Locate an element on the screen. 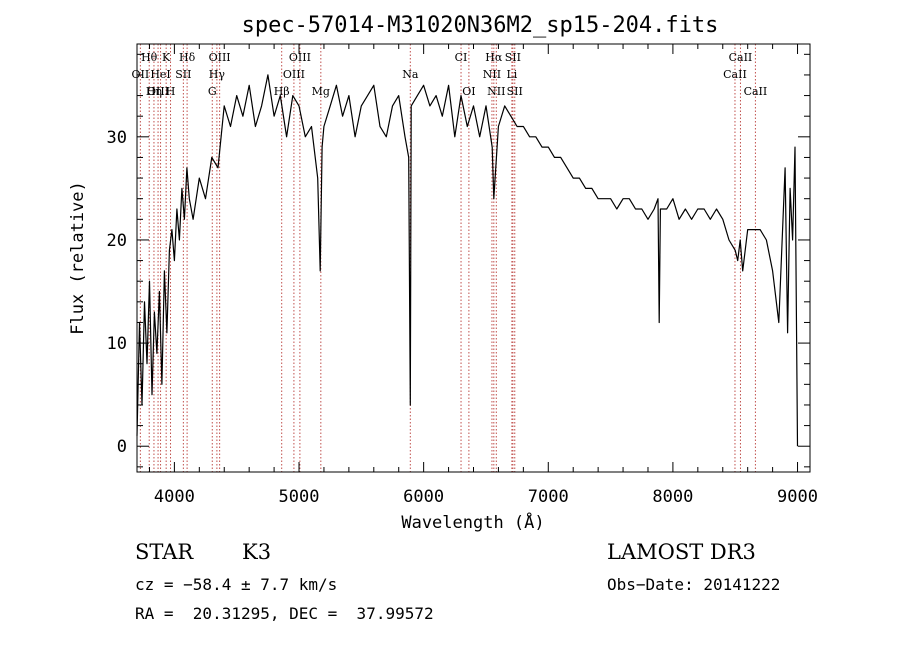 The width and height of the screenshot is (900, 649). chart-title: spec-57014-M31020N36M2_sp15-204.fits is located at coordinates (480, 25).